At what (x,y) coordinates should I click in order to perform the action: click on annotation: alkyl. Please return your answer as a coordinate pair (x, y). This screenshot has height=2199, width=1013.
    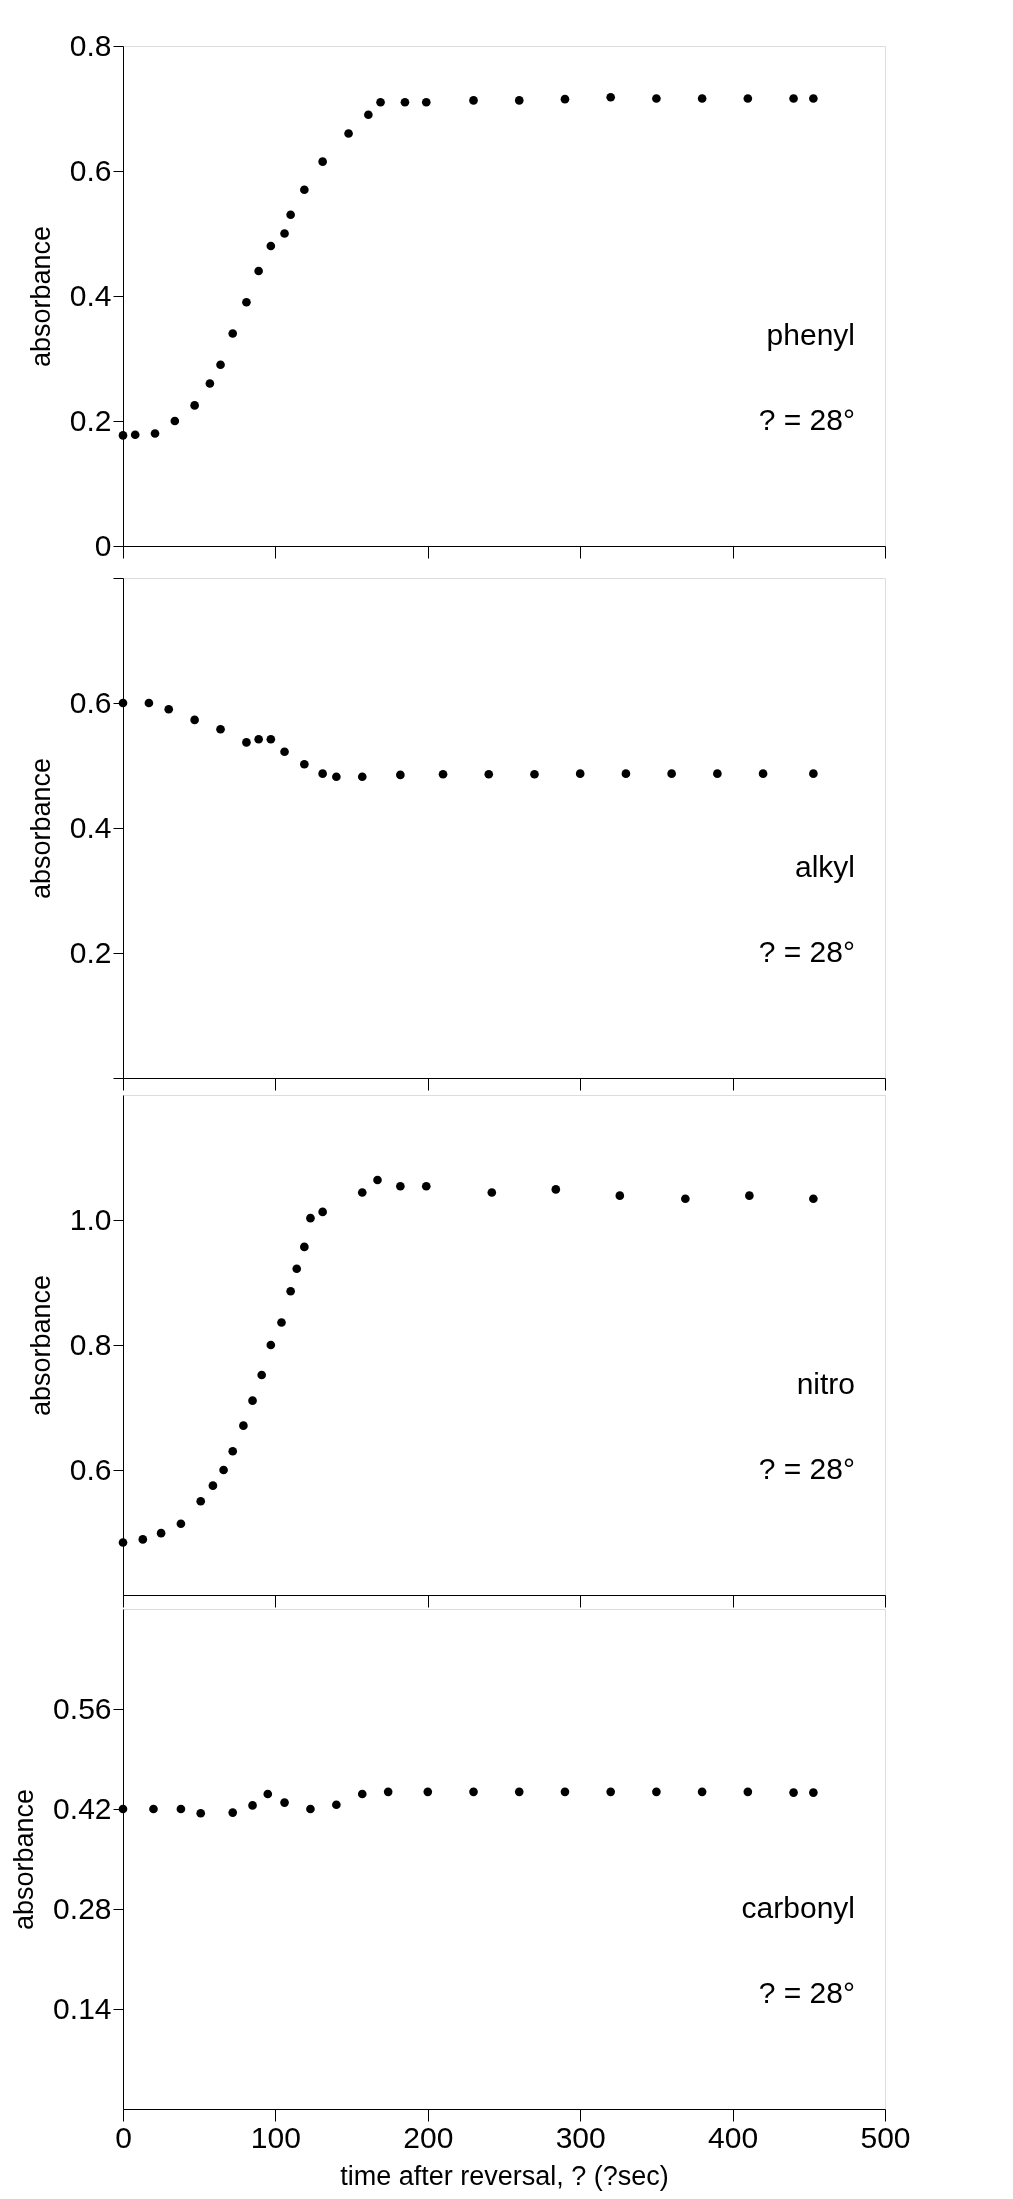
    Looking at the image, I should click on (824, 866).